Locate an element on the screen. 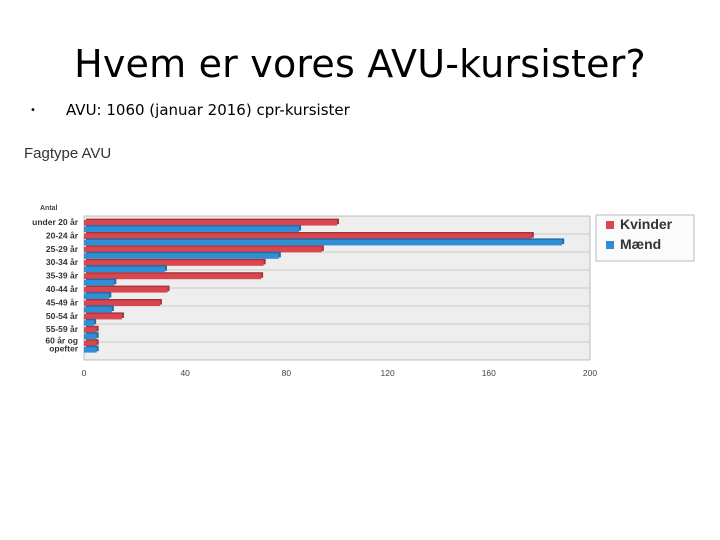 The height and width of the screenshot is (540, 720). x-tick-label: 40 is located at coordinates (185, 373).